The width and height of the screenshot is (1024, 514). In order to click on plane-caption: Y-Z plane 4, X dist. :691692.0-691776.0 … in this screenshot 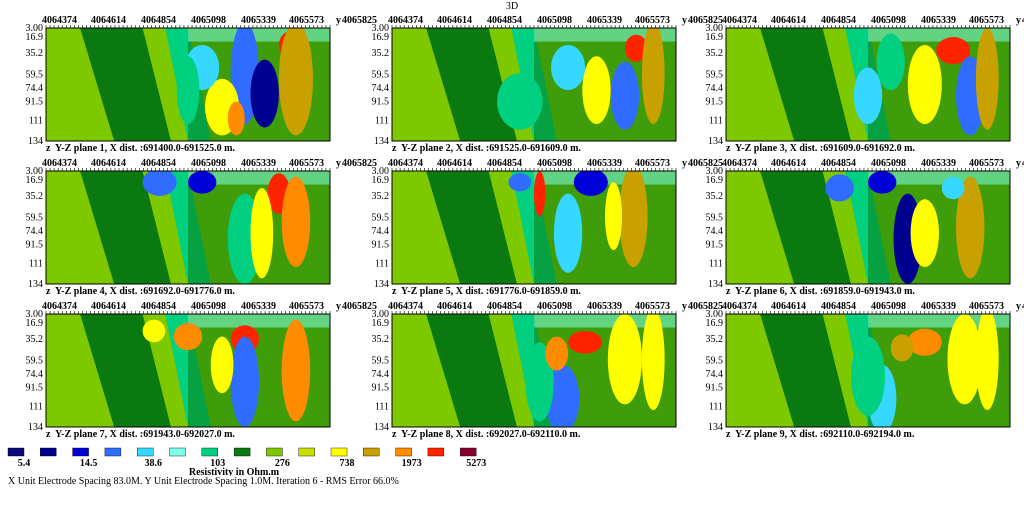, I will do `click(145, 291)`.